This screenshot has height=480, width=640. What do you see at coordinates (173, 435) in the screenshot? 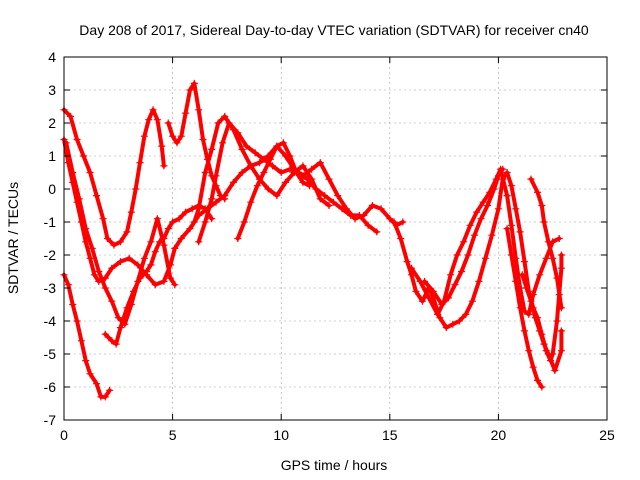
I see `x-tick-label: 5` at bounding box center [173, 435].